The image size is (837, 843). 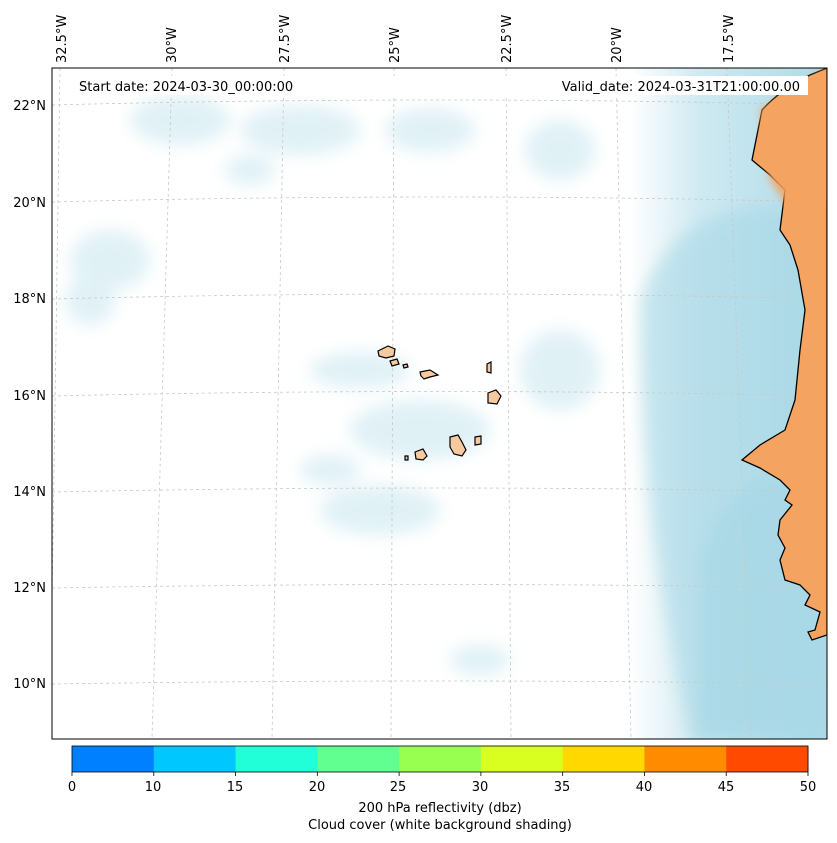 What do you see at coordinates (29, 106) in the screenshot?
I see `lat-label-22n: 22°N` at bounding box center [29, 106].